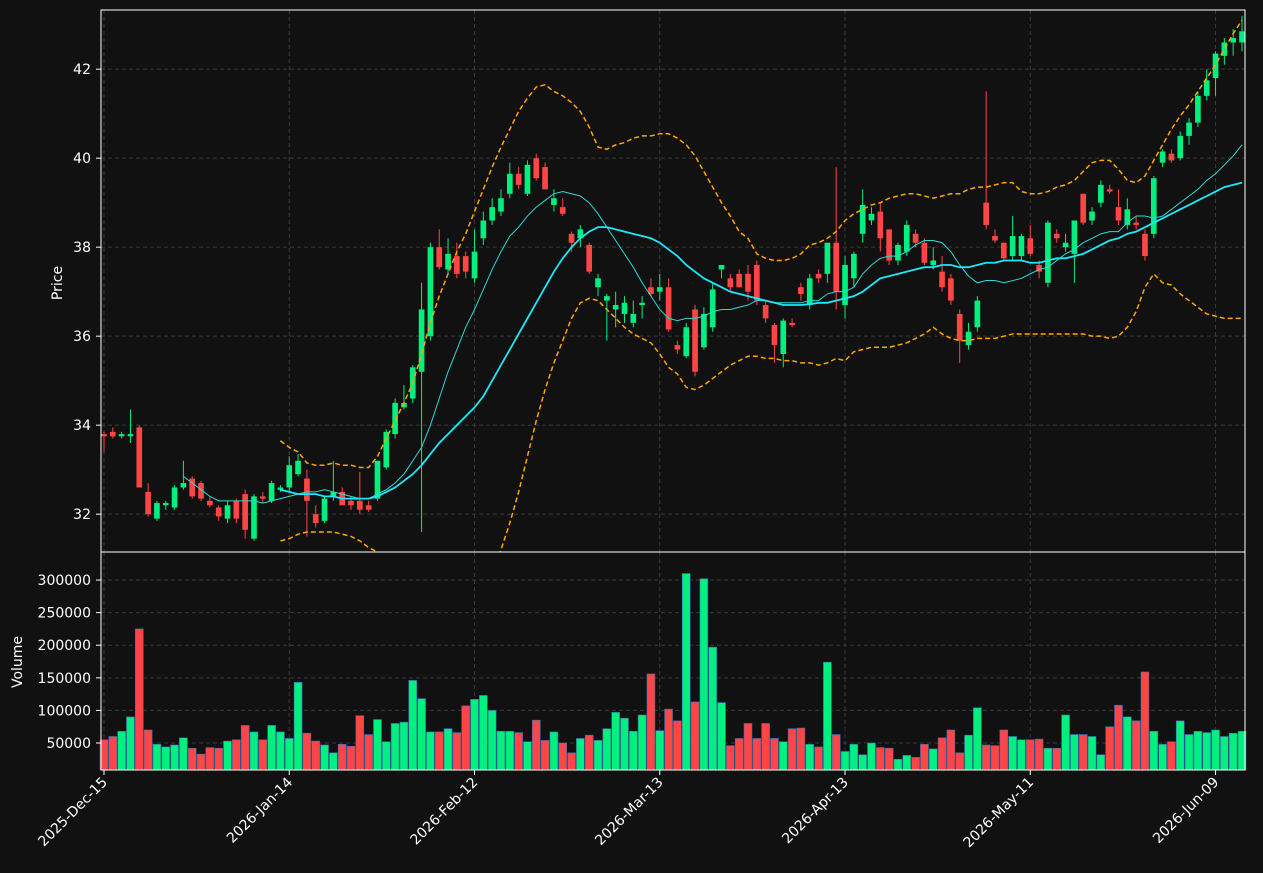 The width and height of the screenshot is (1263, 873). What do you see at coordinates (72, 812) in the screenshot?
I see `x-tick-label: 2025-Dec-15` at bounding box center [72, 812].